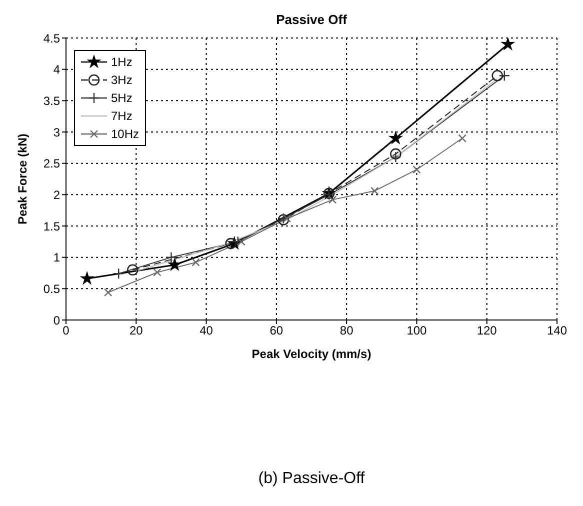  Describe the element at coordinates (125, 134) in the screenshot. I see `legend-label: 10Hz` at that location.